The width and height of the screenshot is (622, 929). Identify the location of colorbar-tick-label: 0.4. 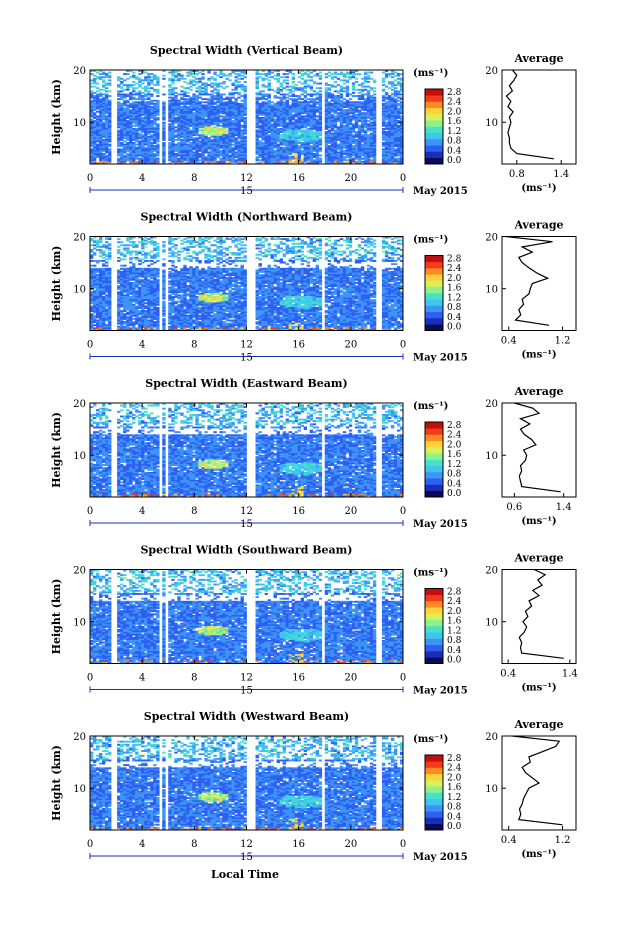
(454, 151).